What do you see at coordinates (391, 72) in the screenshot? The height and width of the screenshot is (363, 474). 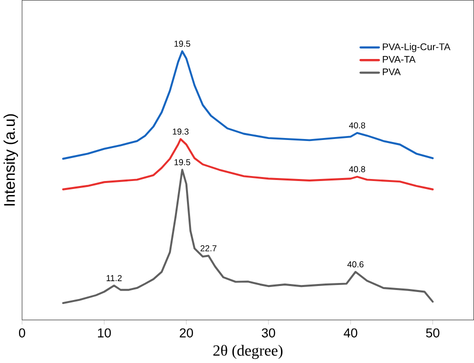 I see `legend-label: PVA` at bounding box center [391, 72].